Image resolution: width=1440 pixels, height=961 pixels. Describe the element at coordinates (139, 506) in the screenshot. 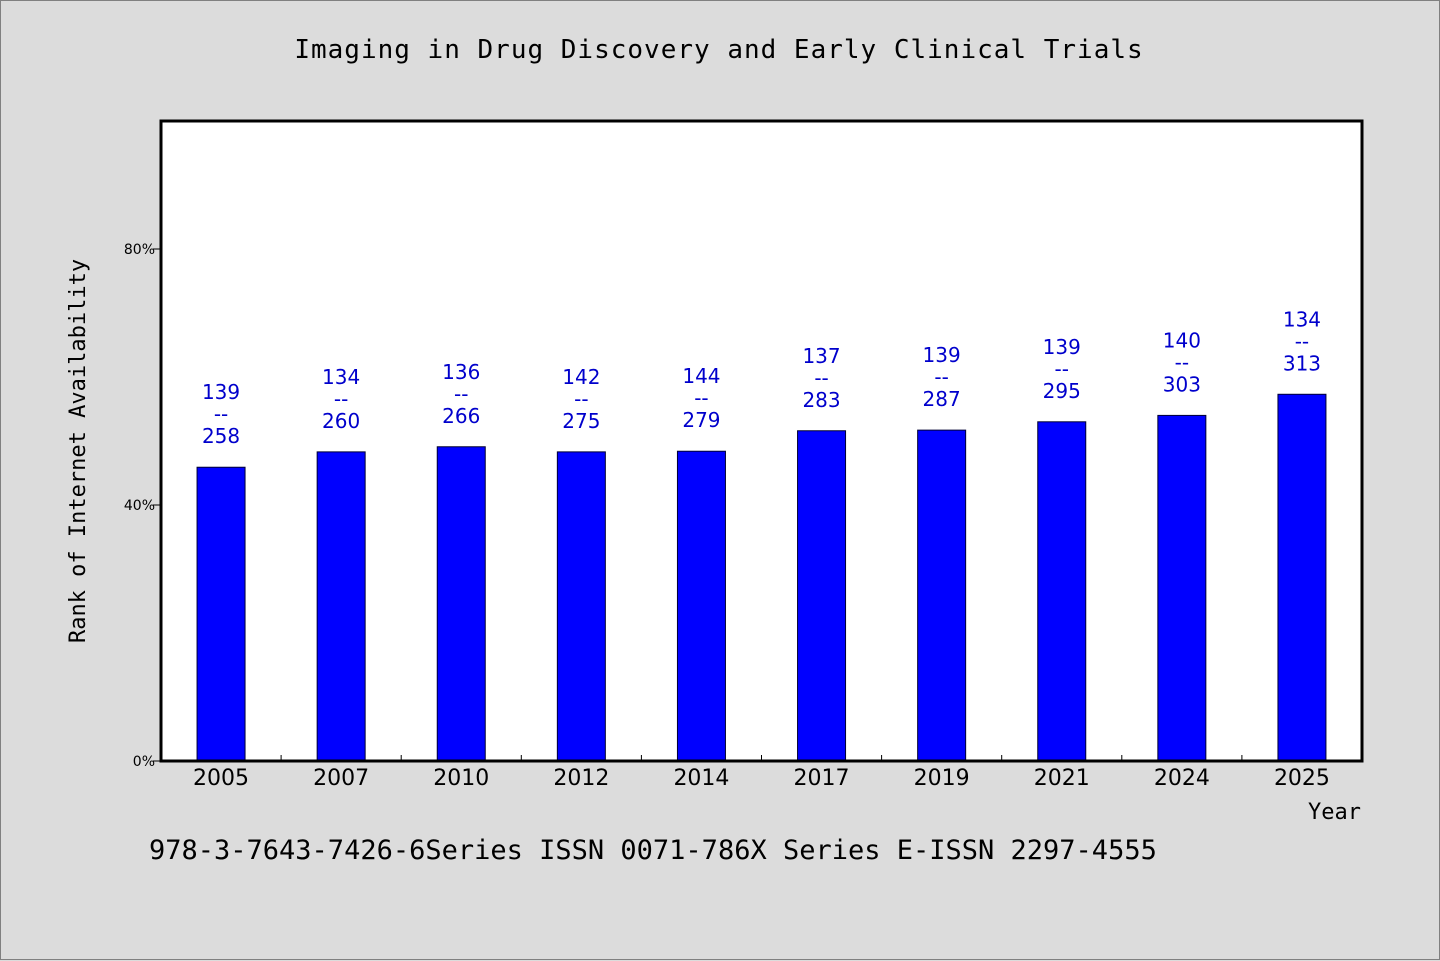

I see `y-tick-label: 40%` at that location.